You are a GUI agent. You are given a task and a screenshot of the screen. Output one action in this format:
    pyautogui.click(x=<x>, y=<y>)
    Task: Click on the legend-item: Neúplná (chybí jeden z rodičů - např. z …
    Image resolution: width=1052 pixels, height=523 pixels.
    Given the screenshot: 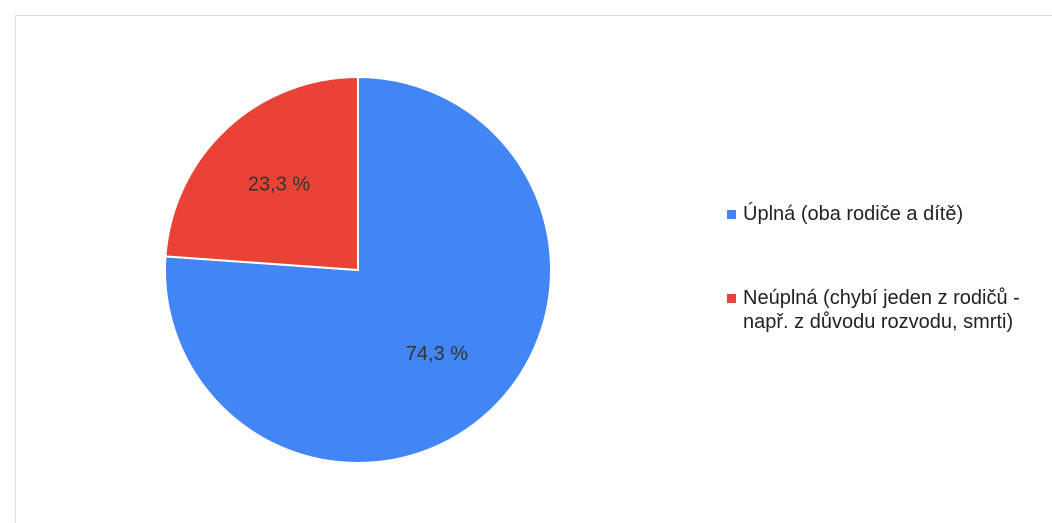 What is the action you would take?
    pyautogui.click(x=872, y=310)
    